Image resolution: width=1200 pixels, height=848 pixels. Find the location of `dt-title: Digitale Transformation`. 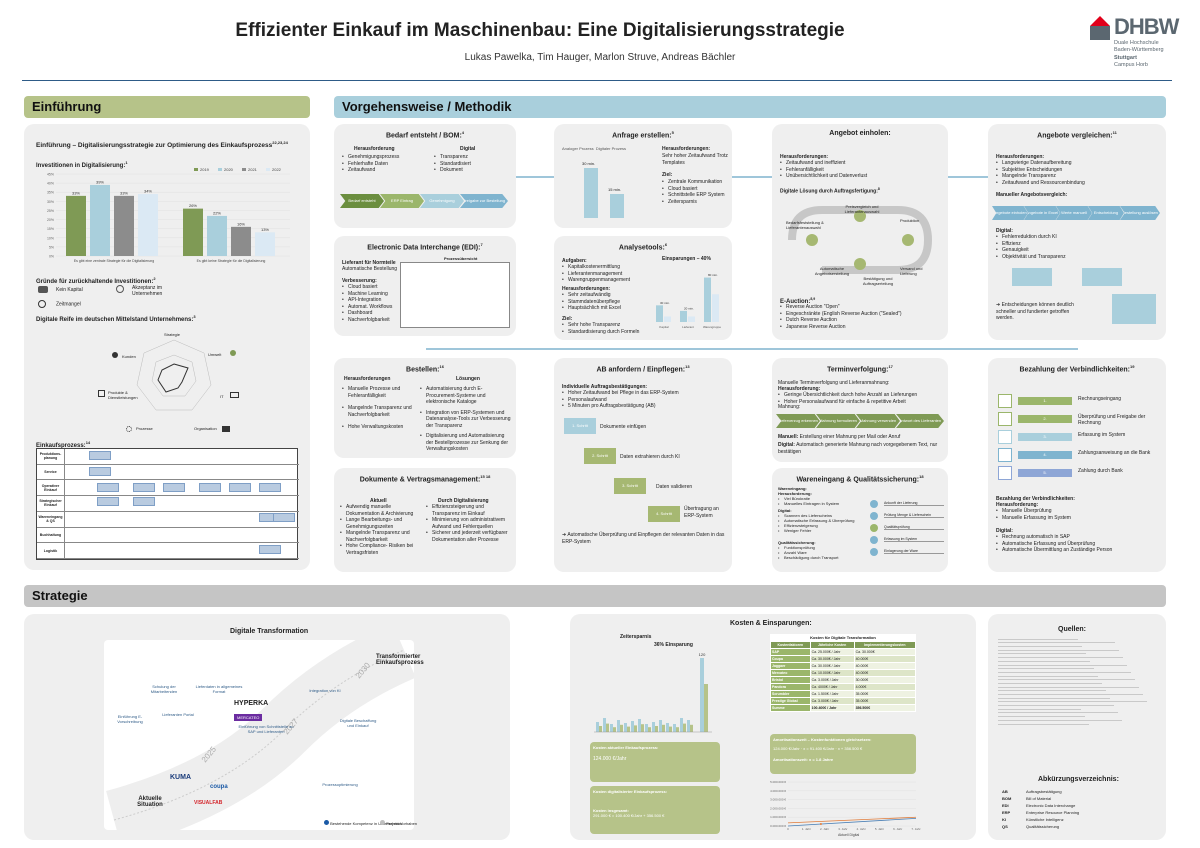

dt-title: Digitale Transformation is located at coordinates (269, 631).